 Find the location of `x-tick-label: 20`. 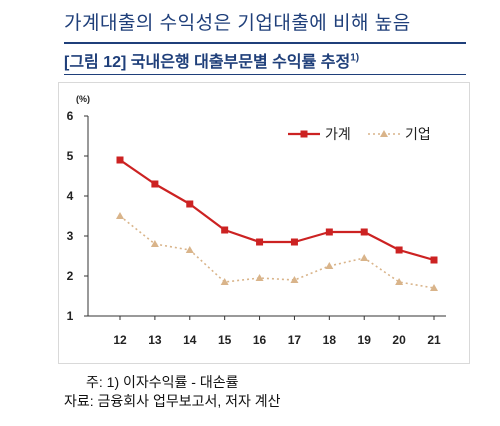

x-tick-label: 20 is located at coordinates (399, 340).